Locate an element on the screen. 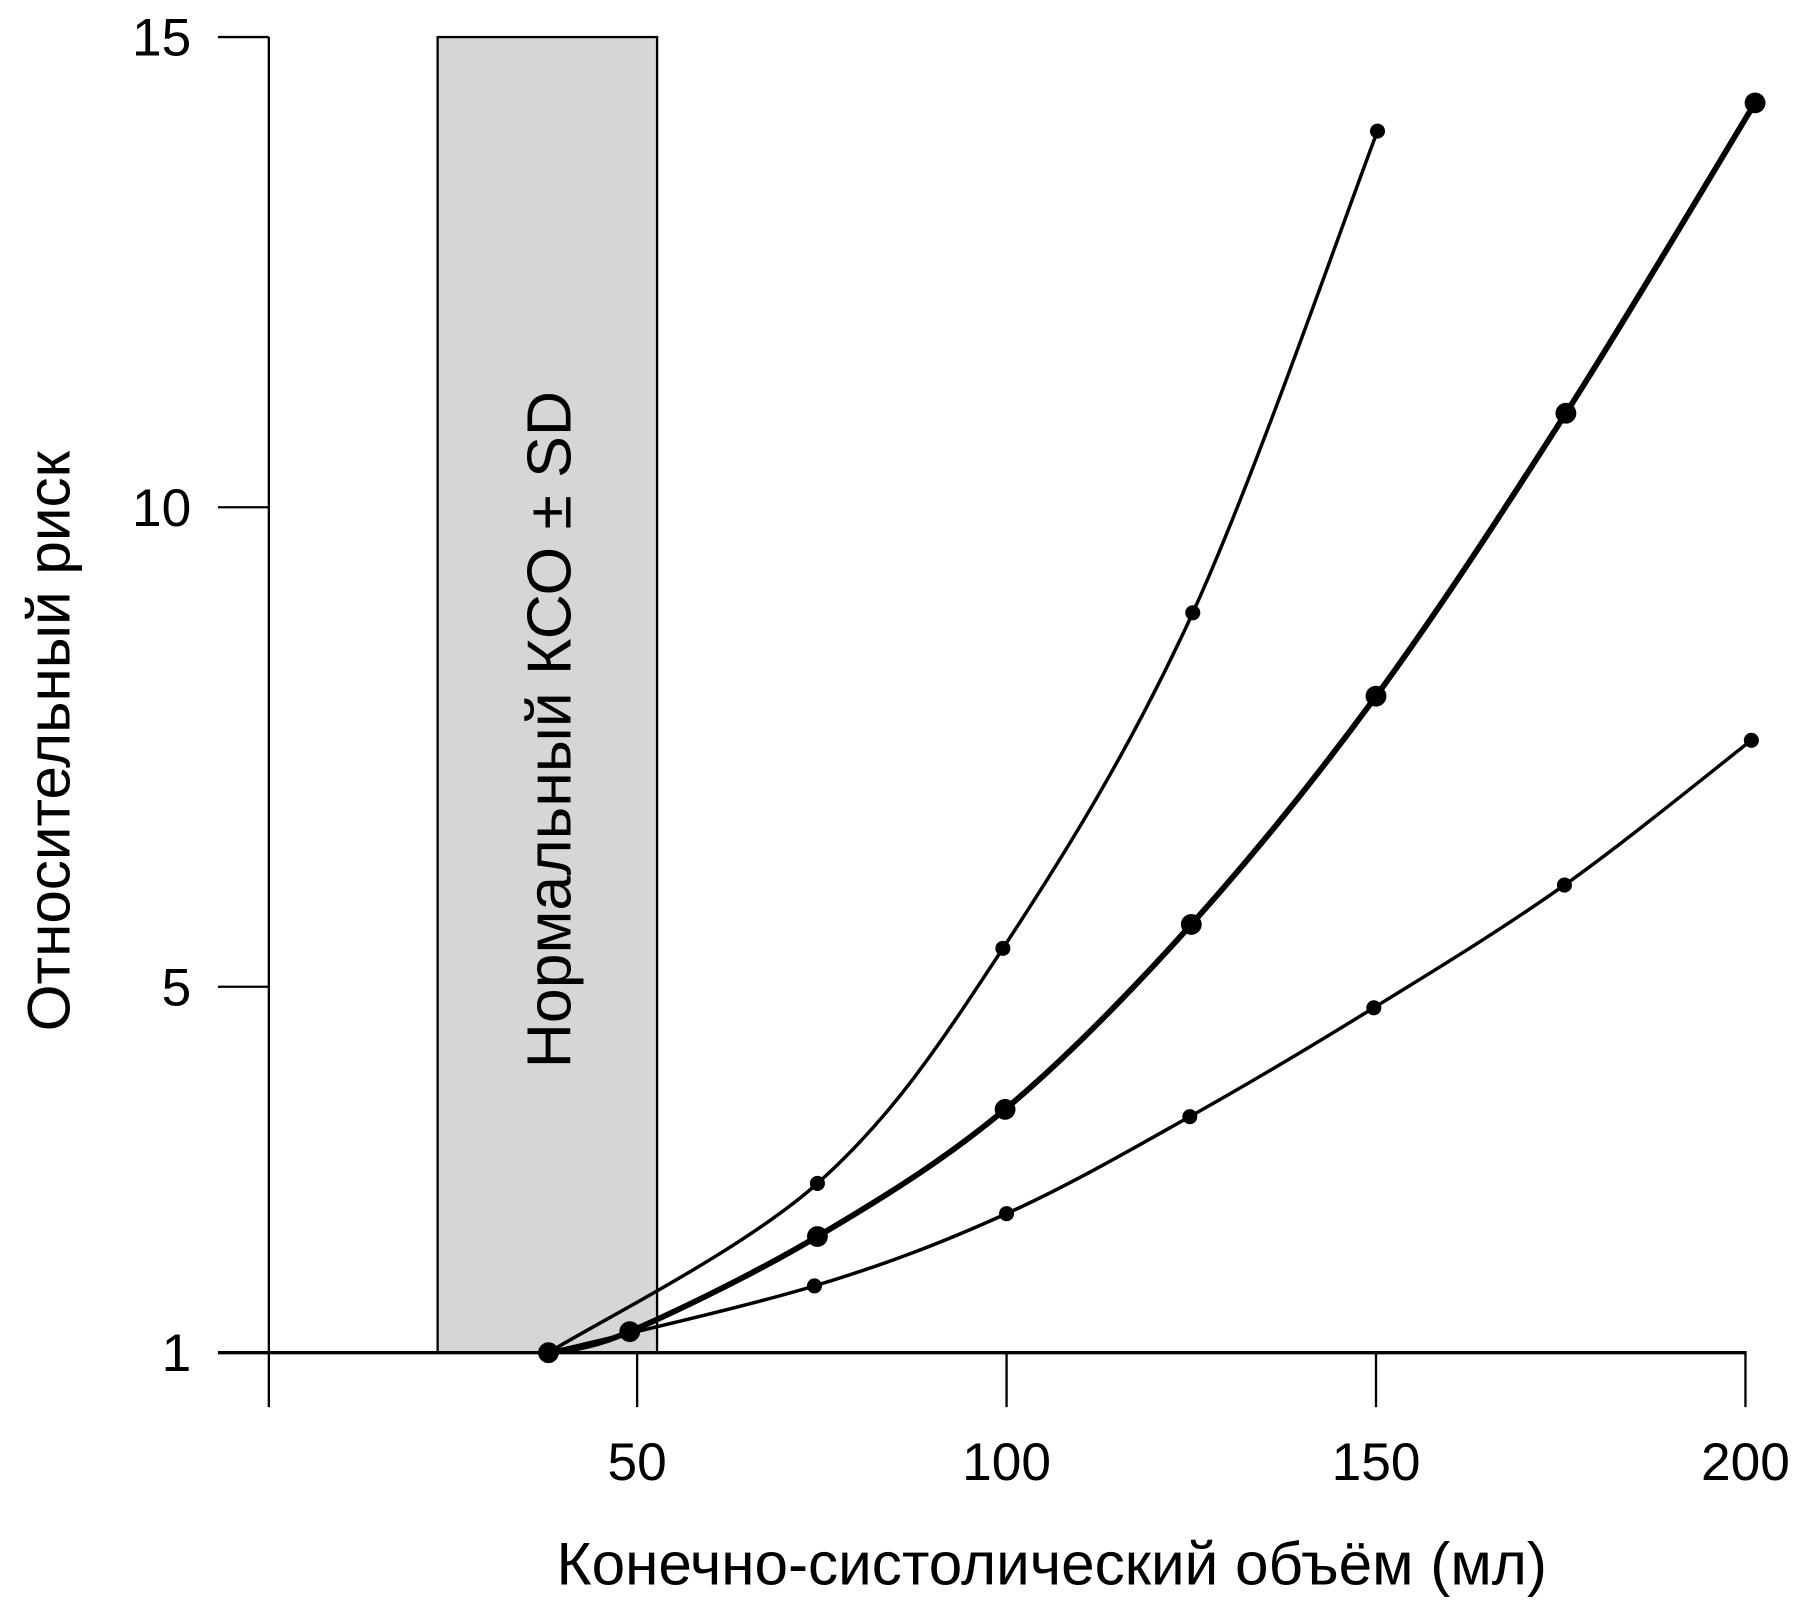 This screenshot has height=1604, width=1807. y-axis-label: Относительный риск is located at coordinates (49, 740).